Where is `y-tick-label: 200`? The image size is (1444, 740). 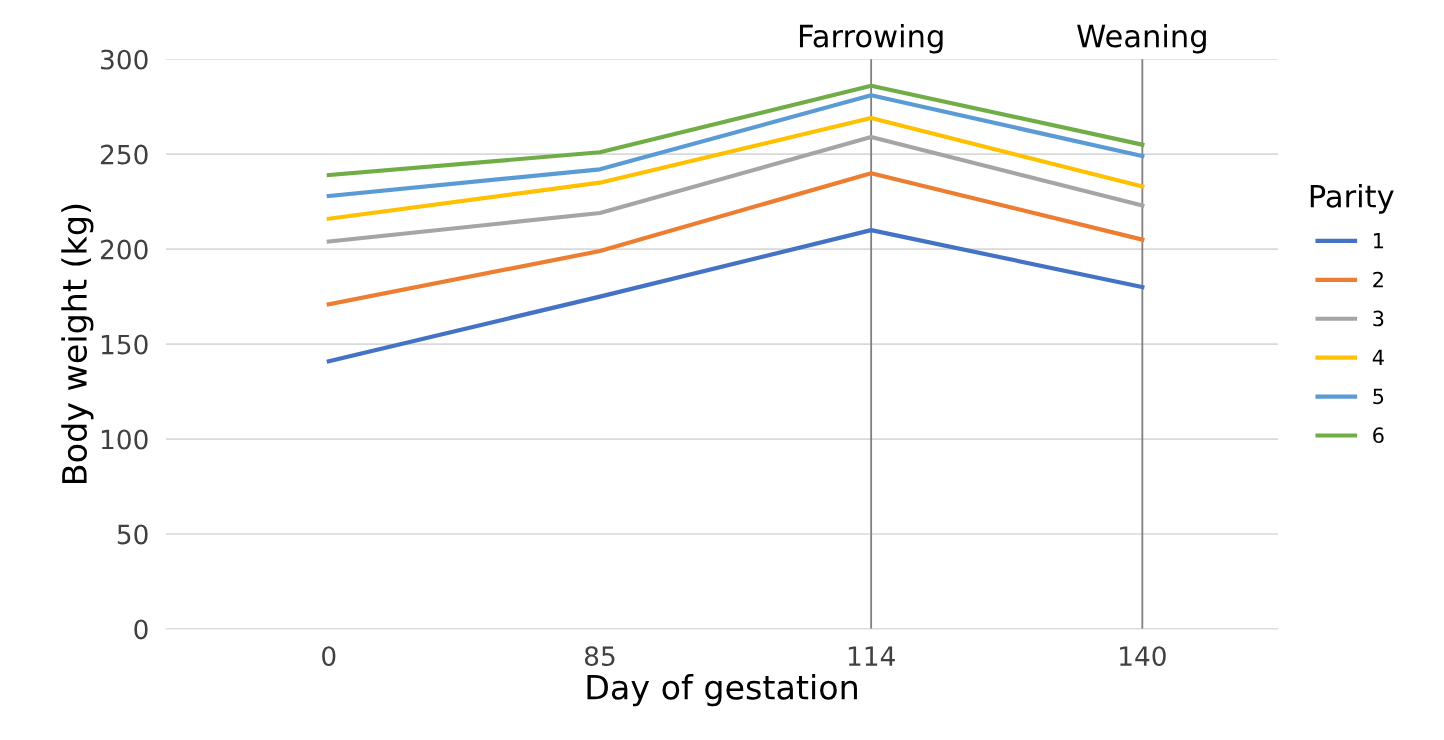
y-tick-label: 200 is located at coordinates (124, 249).